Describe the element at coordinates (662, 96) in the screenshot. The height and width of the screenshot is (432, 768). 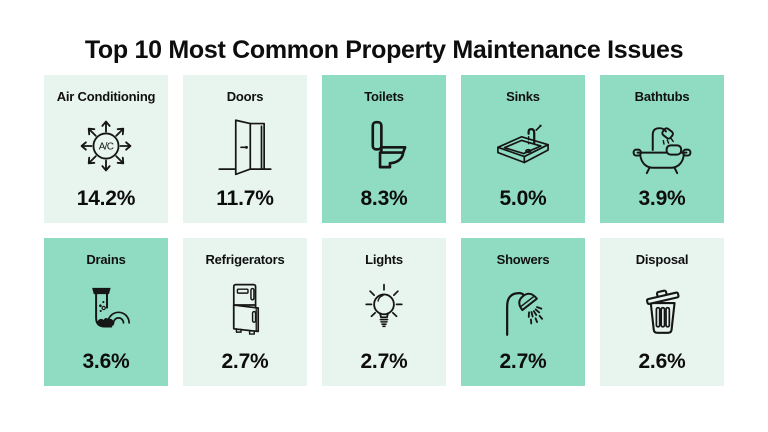
I see `card-title: Bathtubs` at that location.